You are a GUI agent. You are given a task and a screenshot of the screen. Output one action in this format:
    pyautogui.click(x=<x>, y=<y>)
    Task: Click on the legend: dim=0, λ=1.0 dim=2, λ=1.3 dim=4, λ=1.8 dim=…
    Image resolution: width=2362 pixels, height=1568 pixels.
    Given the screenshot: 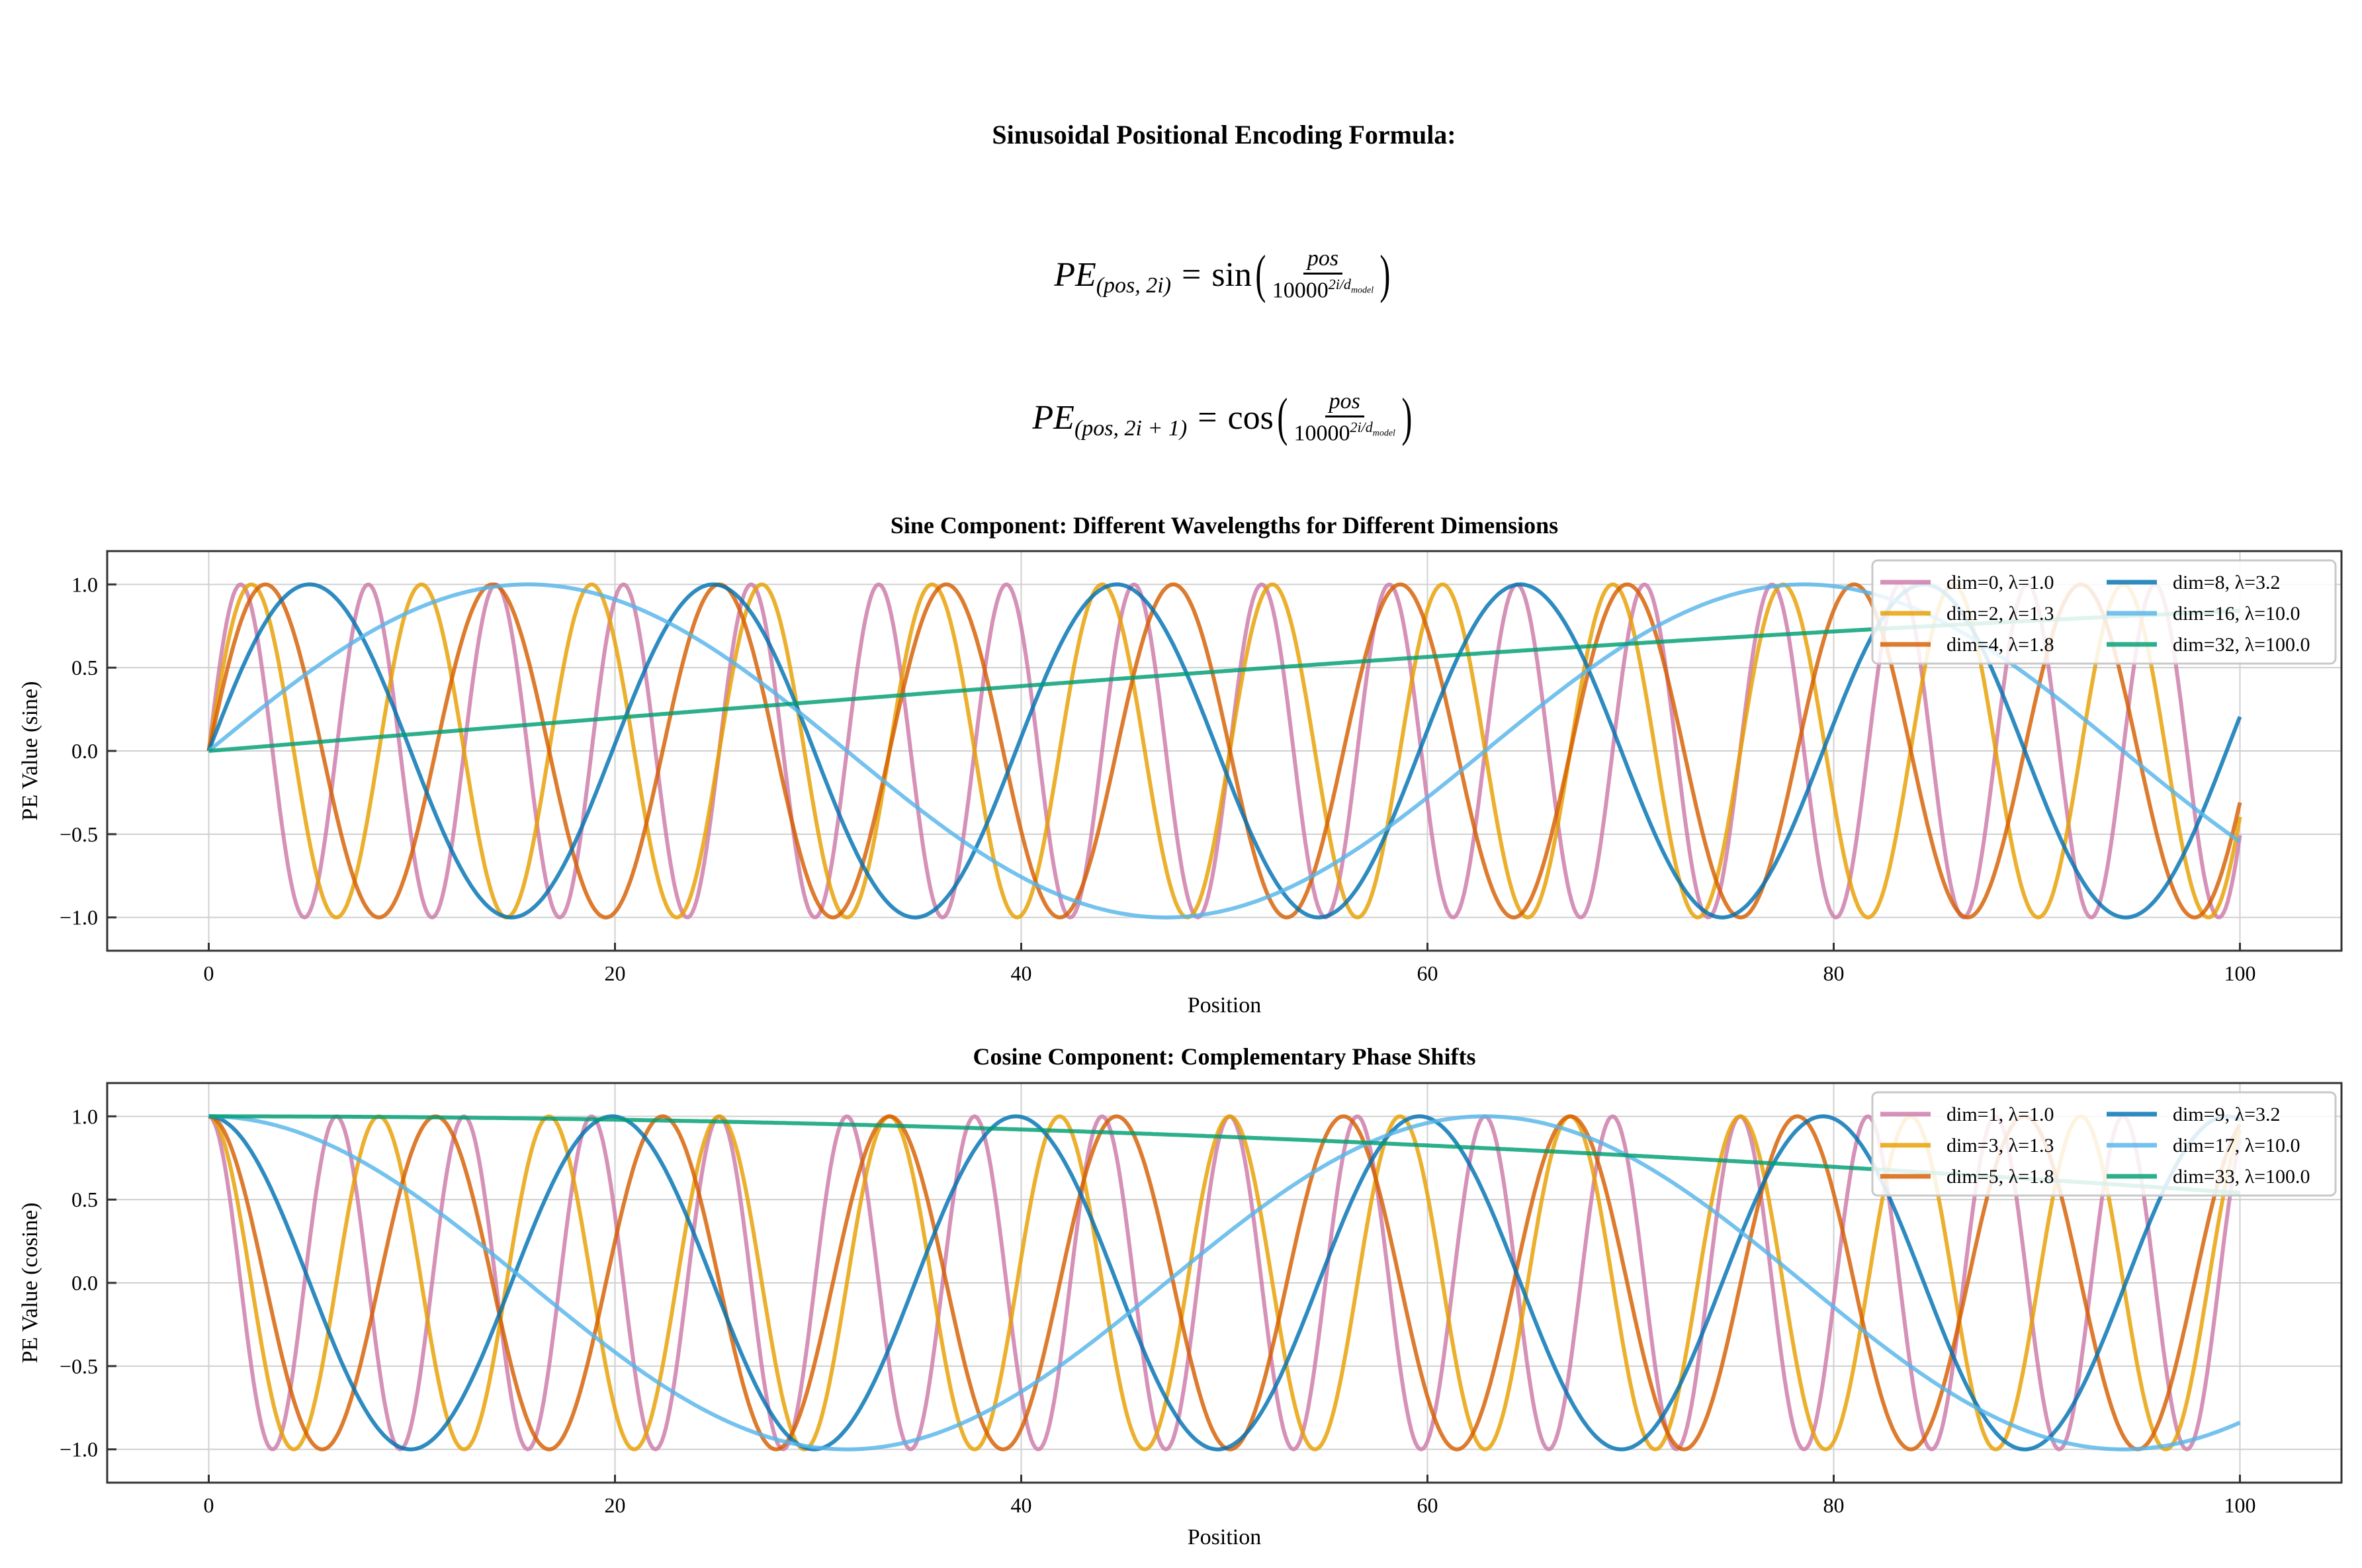 What is the action you would take?
    pyautogui.click(x=2104, y=612)
    